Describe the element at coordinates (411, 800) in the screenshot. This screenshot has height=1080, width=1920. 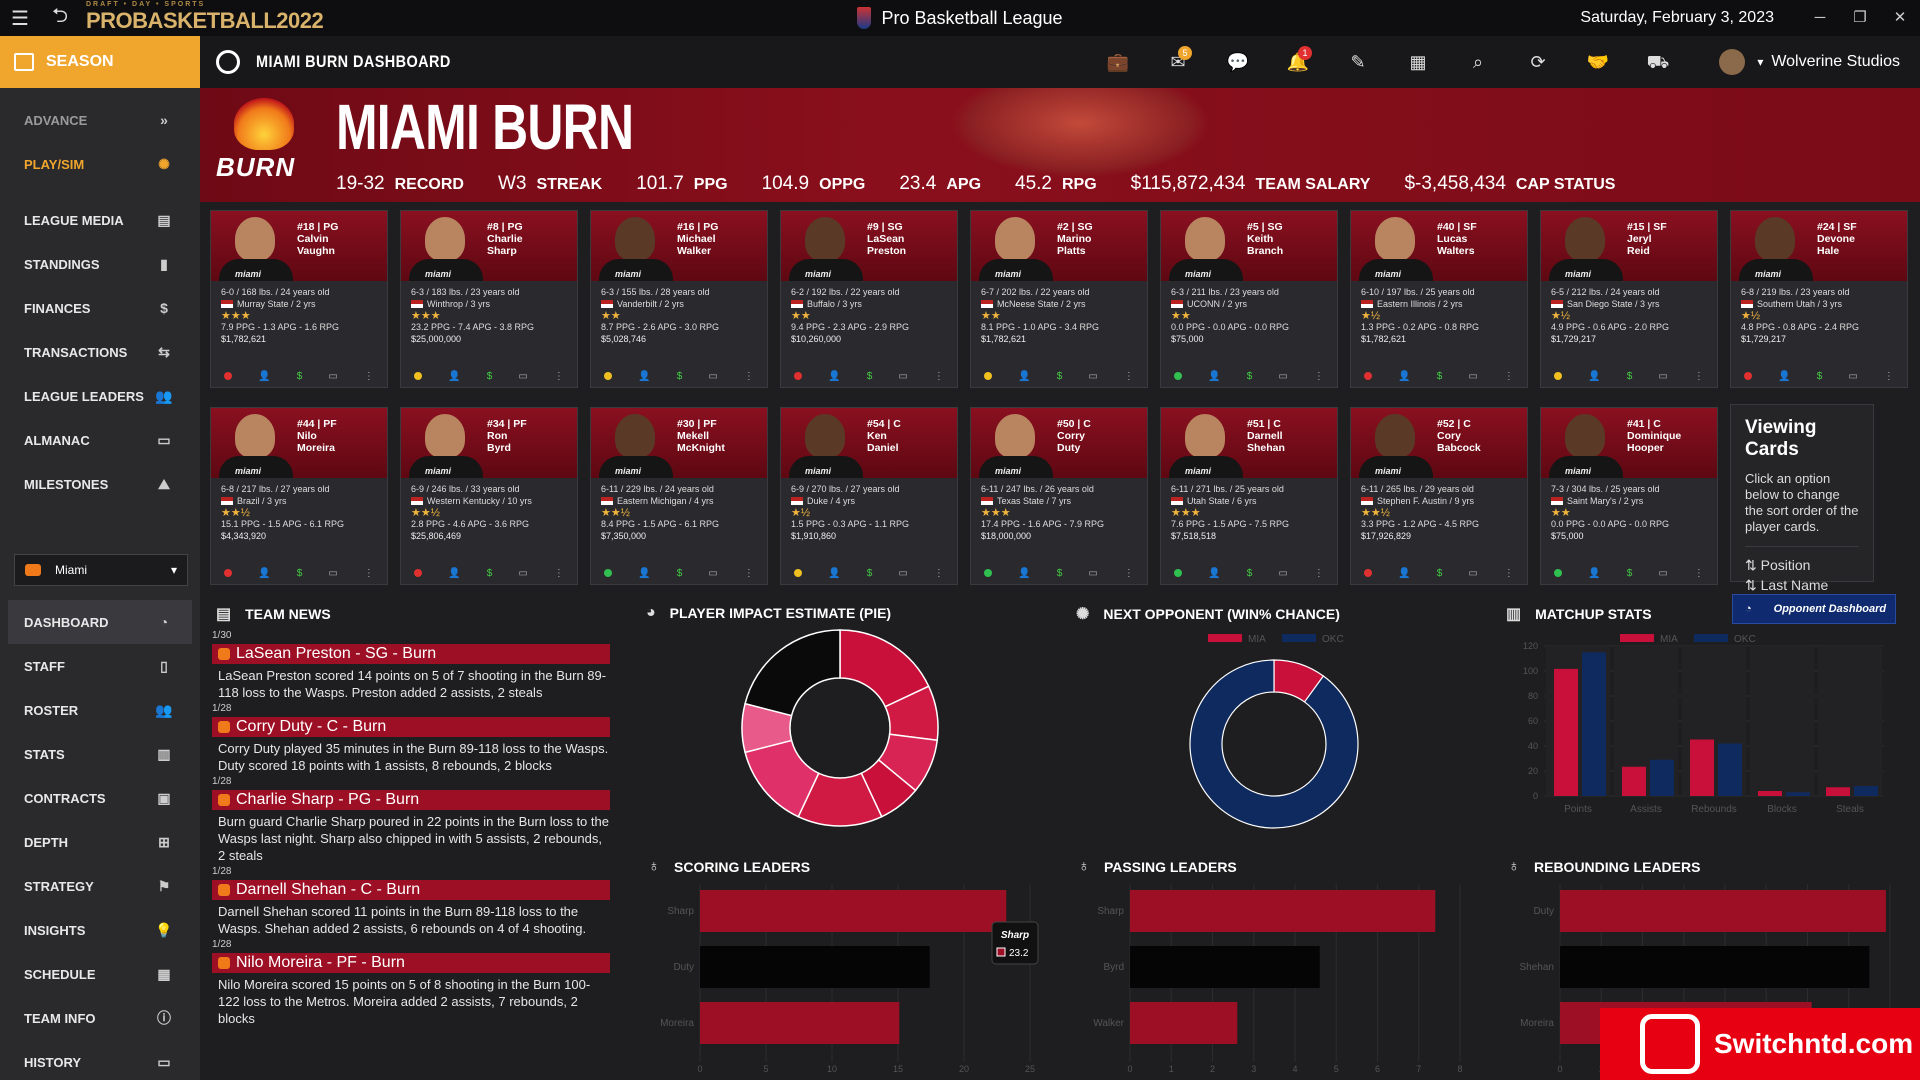
I see `news-headline: Charlie Sharp - PG - Burn` at that location.